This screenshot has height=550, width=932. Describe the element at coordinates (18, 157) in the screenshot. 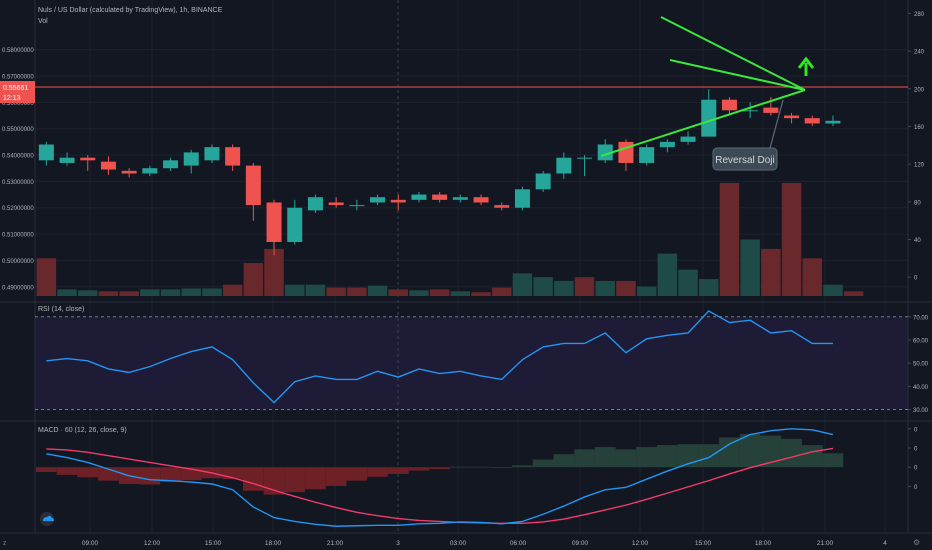

I see `price-tick-label: 0.54000000` at that location.